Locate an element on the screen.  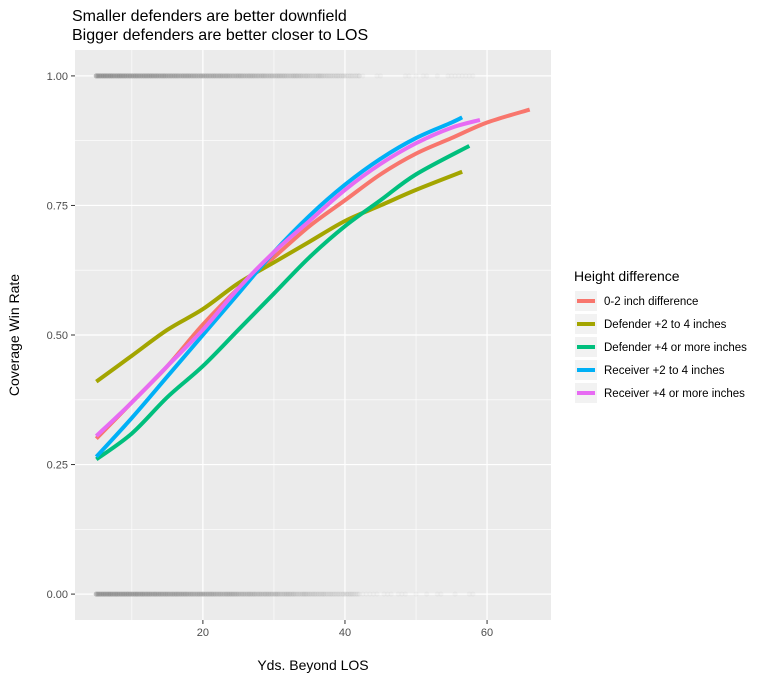
x-tick-labels: 20 40 60 is located at coordinates (345, 633).